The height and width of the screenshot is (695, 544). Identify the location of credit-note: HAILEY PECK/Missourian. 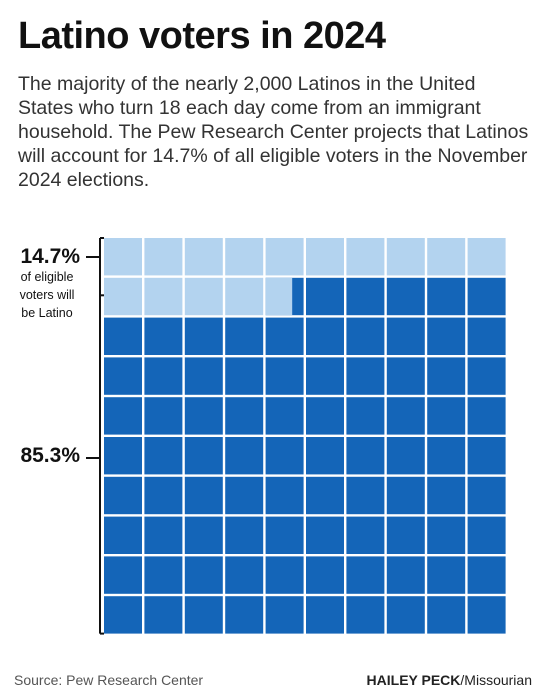
(449, 680).